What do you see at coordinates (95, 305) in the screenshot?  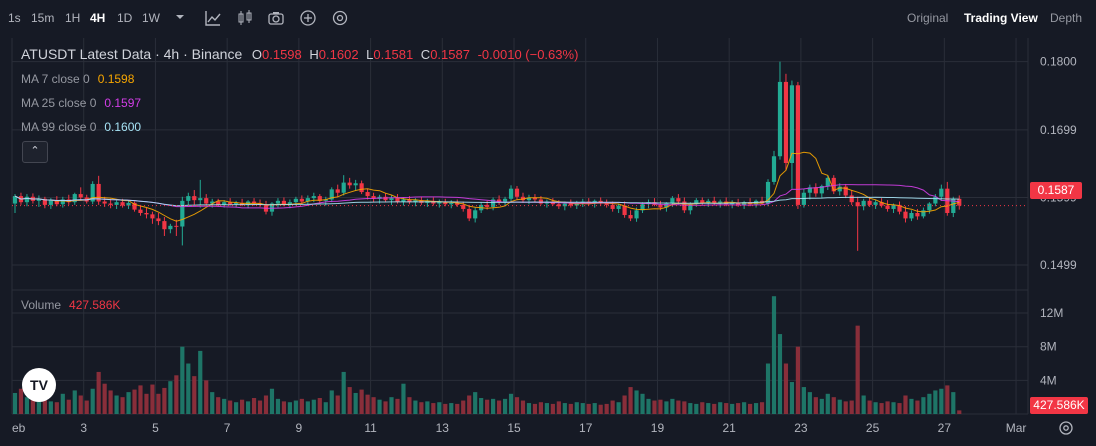 I see `volume-value: 427.586K` at bounding box center [95, 305].